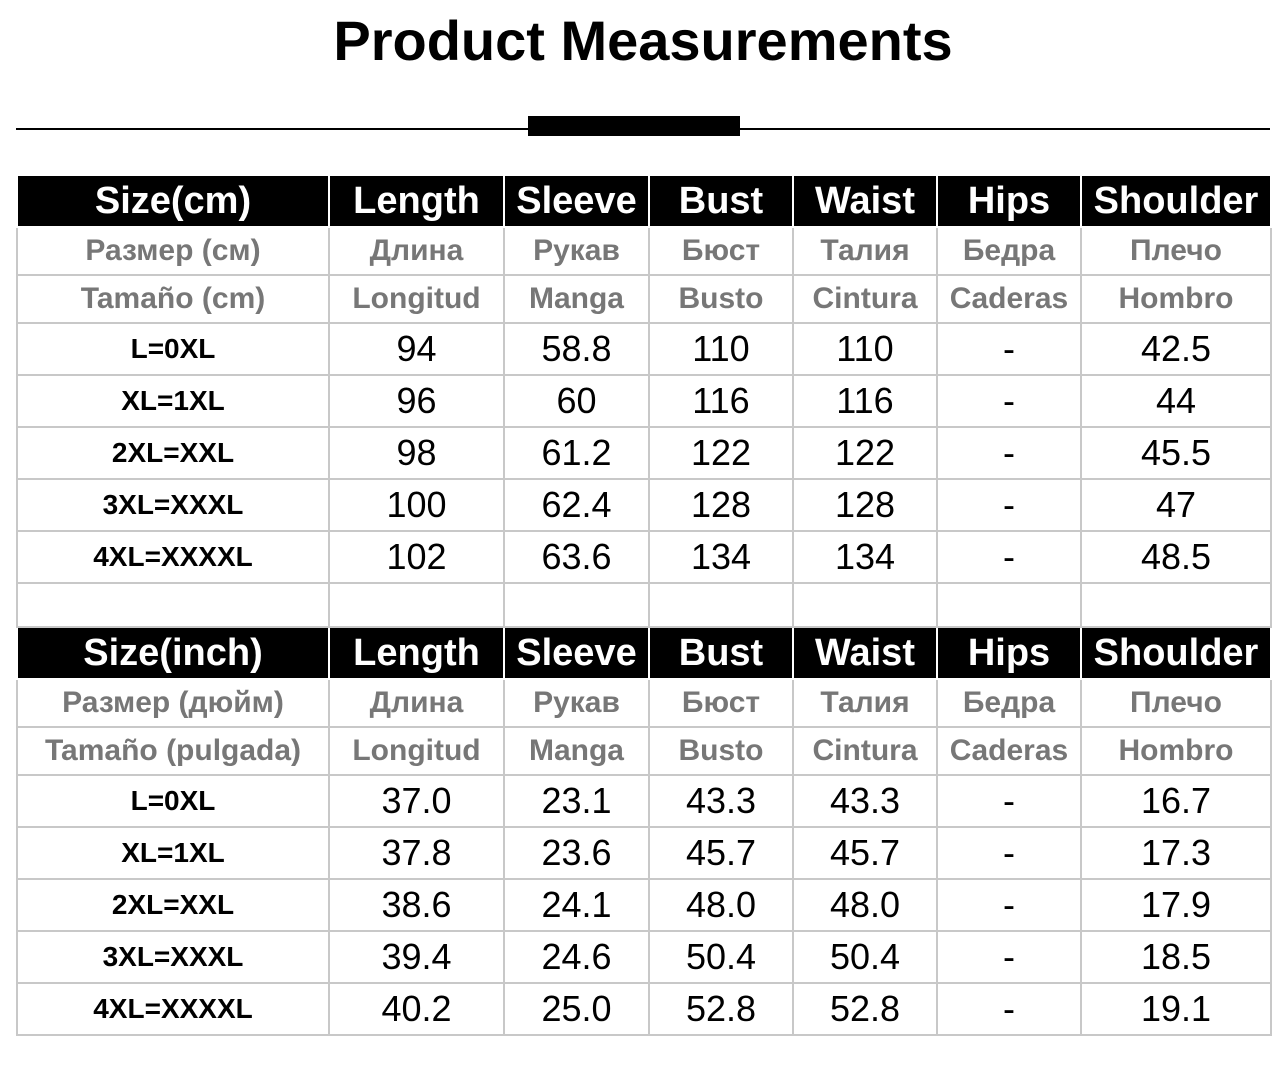 The image size is (1286, 1085). What do you see at coordinates (576, 453) in the screenshot?
I see `value-cell: 61.2` at bounding box center [576, 453].